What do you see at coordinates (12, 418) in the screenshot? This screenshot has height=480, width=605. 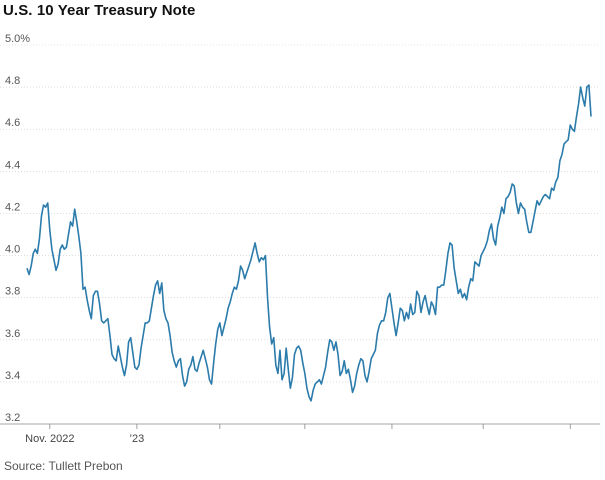 I see `y-tick-label: 3.2` at bounding box center [12, 418].